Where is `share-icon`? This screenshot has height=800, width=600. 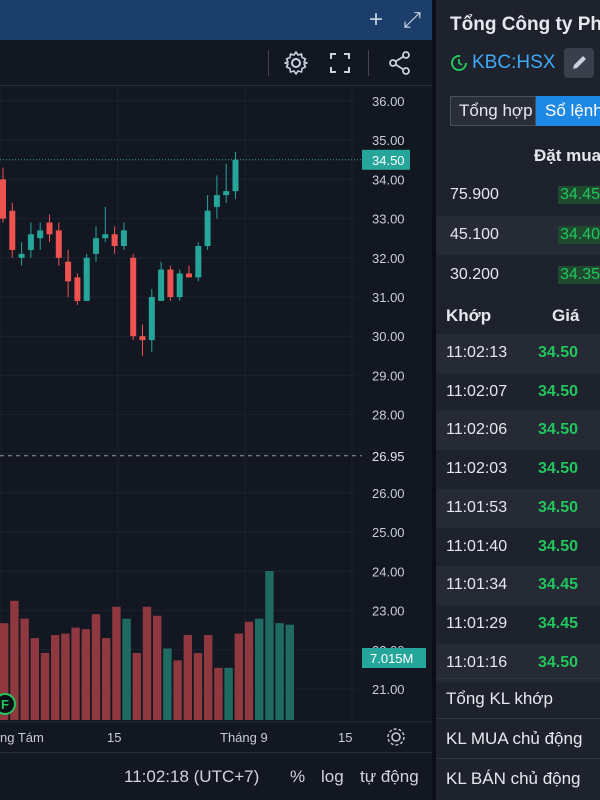 share-icon is located at coordinates (400, 63).